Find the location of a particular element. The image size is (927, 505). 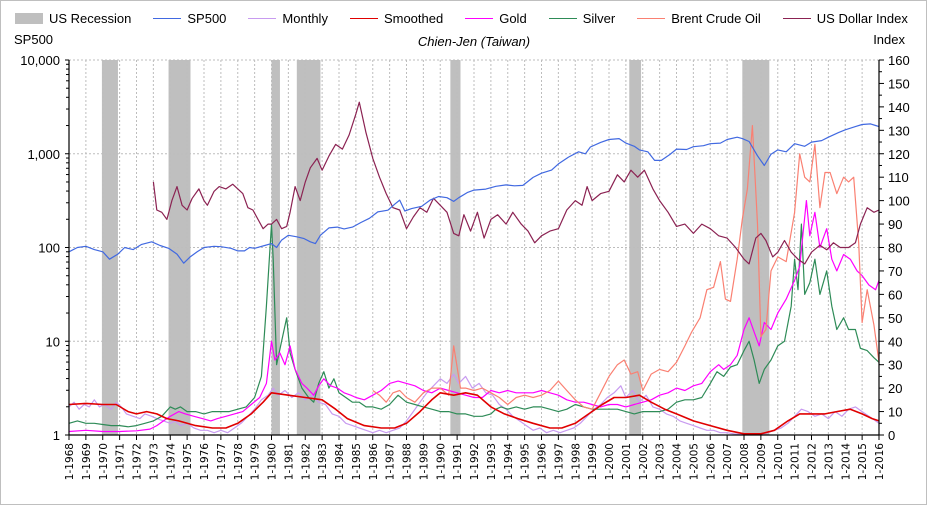

x-tick-label: 1-1980 is located at coordinates (273, 461).